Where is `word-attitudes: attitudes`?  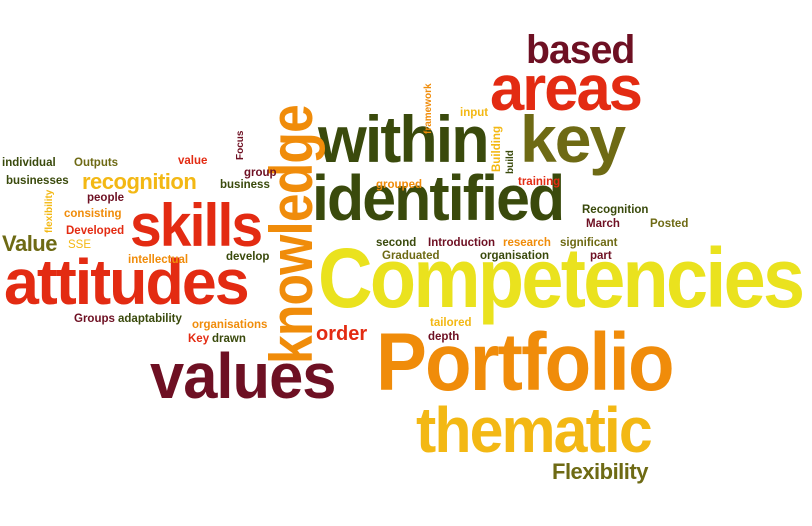 word-attitudes: attitudes is located at coordinates (127, 282).